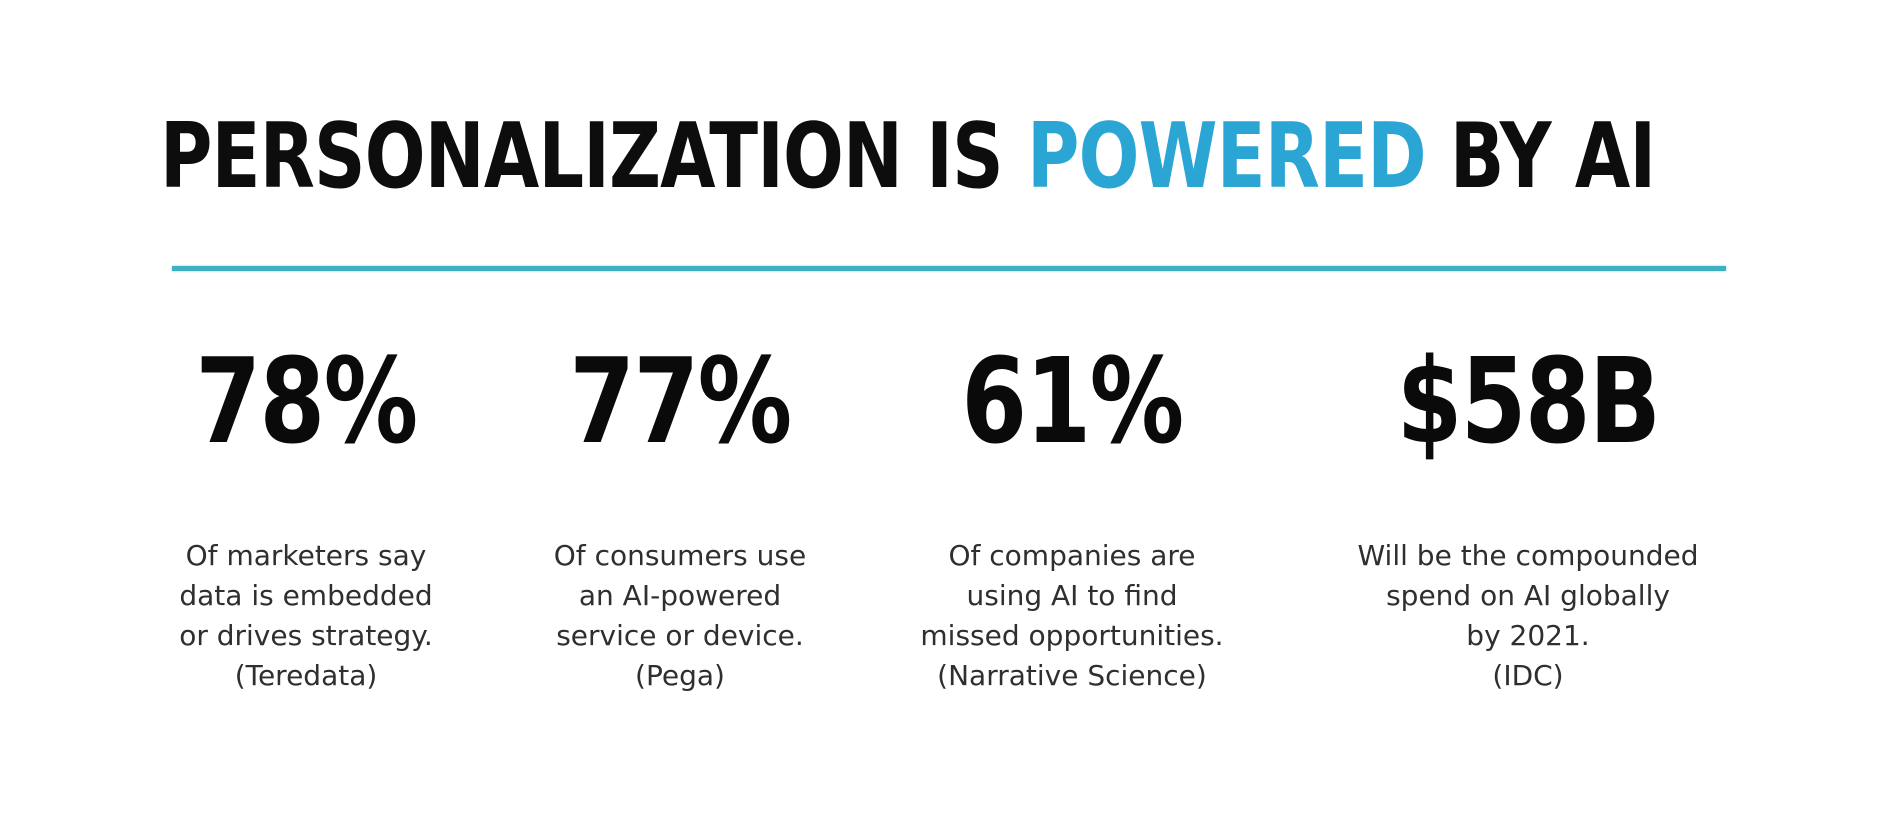 This screenshot has width=1897, height=832. Describe the element at coordinates (1226, 156) in the screenshot. I see `title-text-highlight: POWERED` at that location.